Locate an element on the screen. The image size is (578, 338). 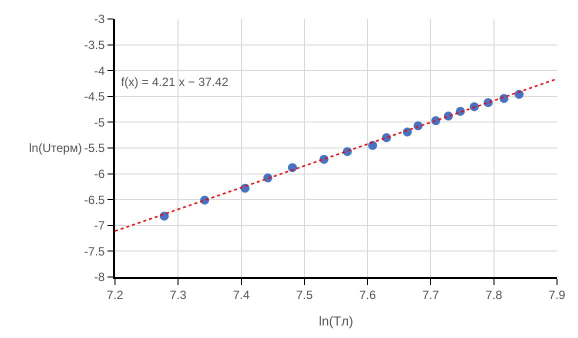
x-tick-label: 7.5 is located at coordinates (305, 295).